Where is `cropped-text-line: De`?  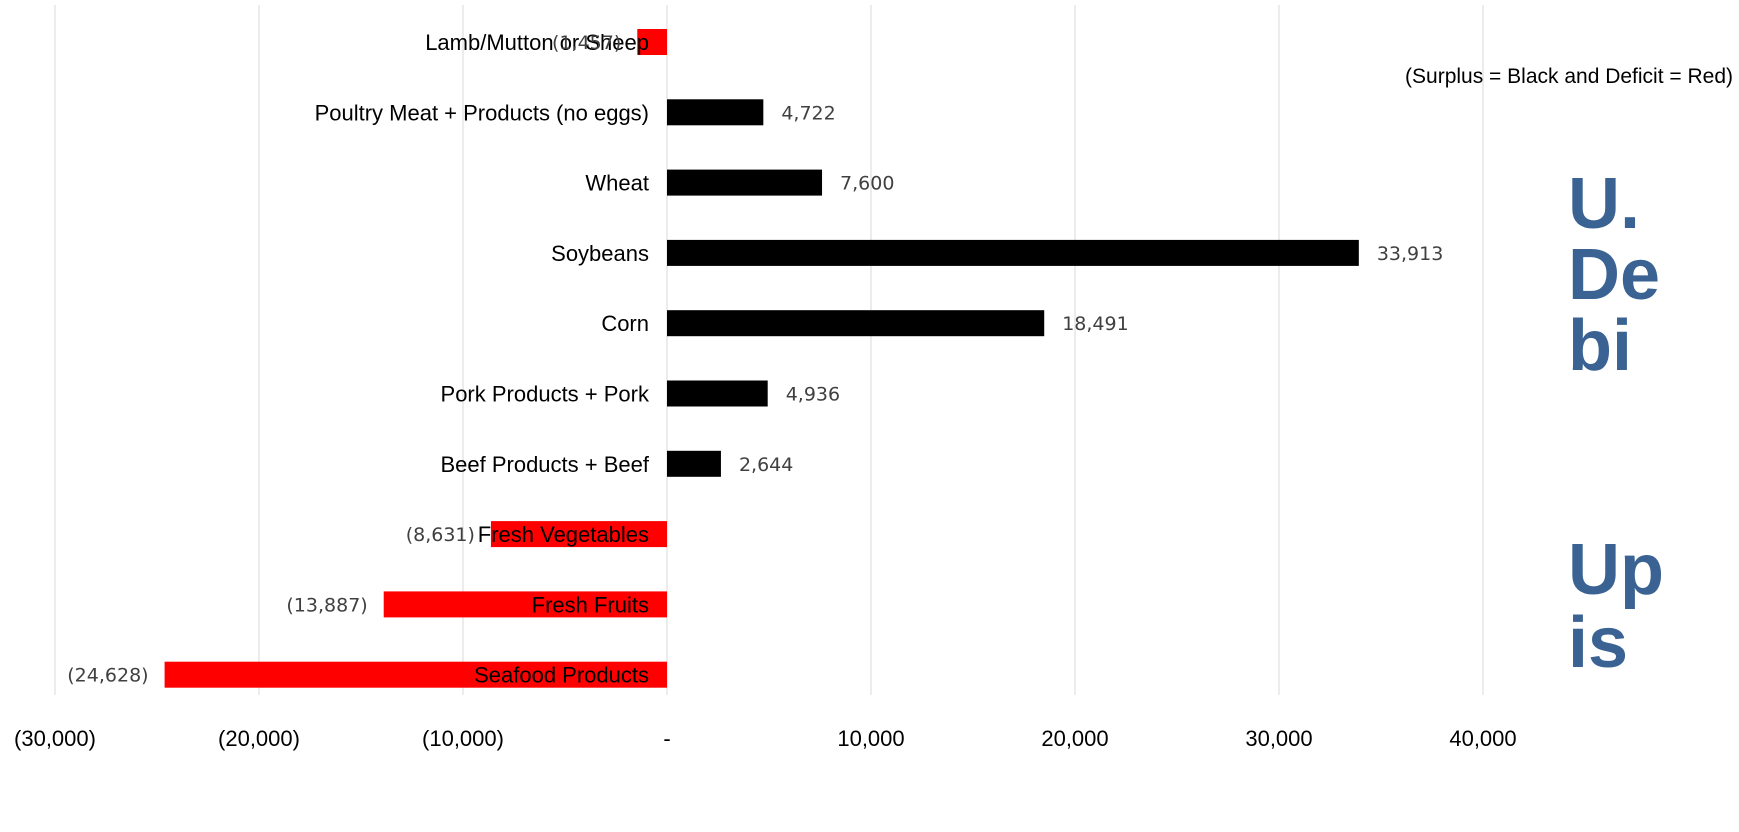
cropped-text-line: De is located at coordinates (1614, 275).